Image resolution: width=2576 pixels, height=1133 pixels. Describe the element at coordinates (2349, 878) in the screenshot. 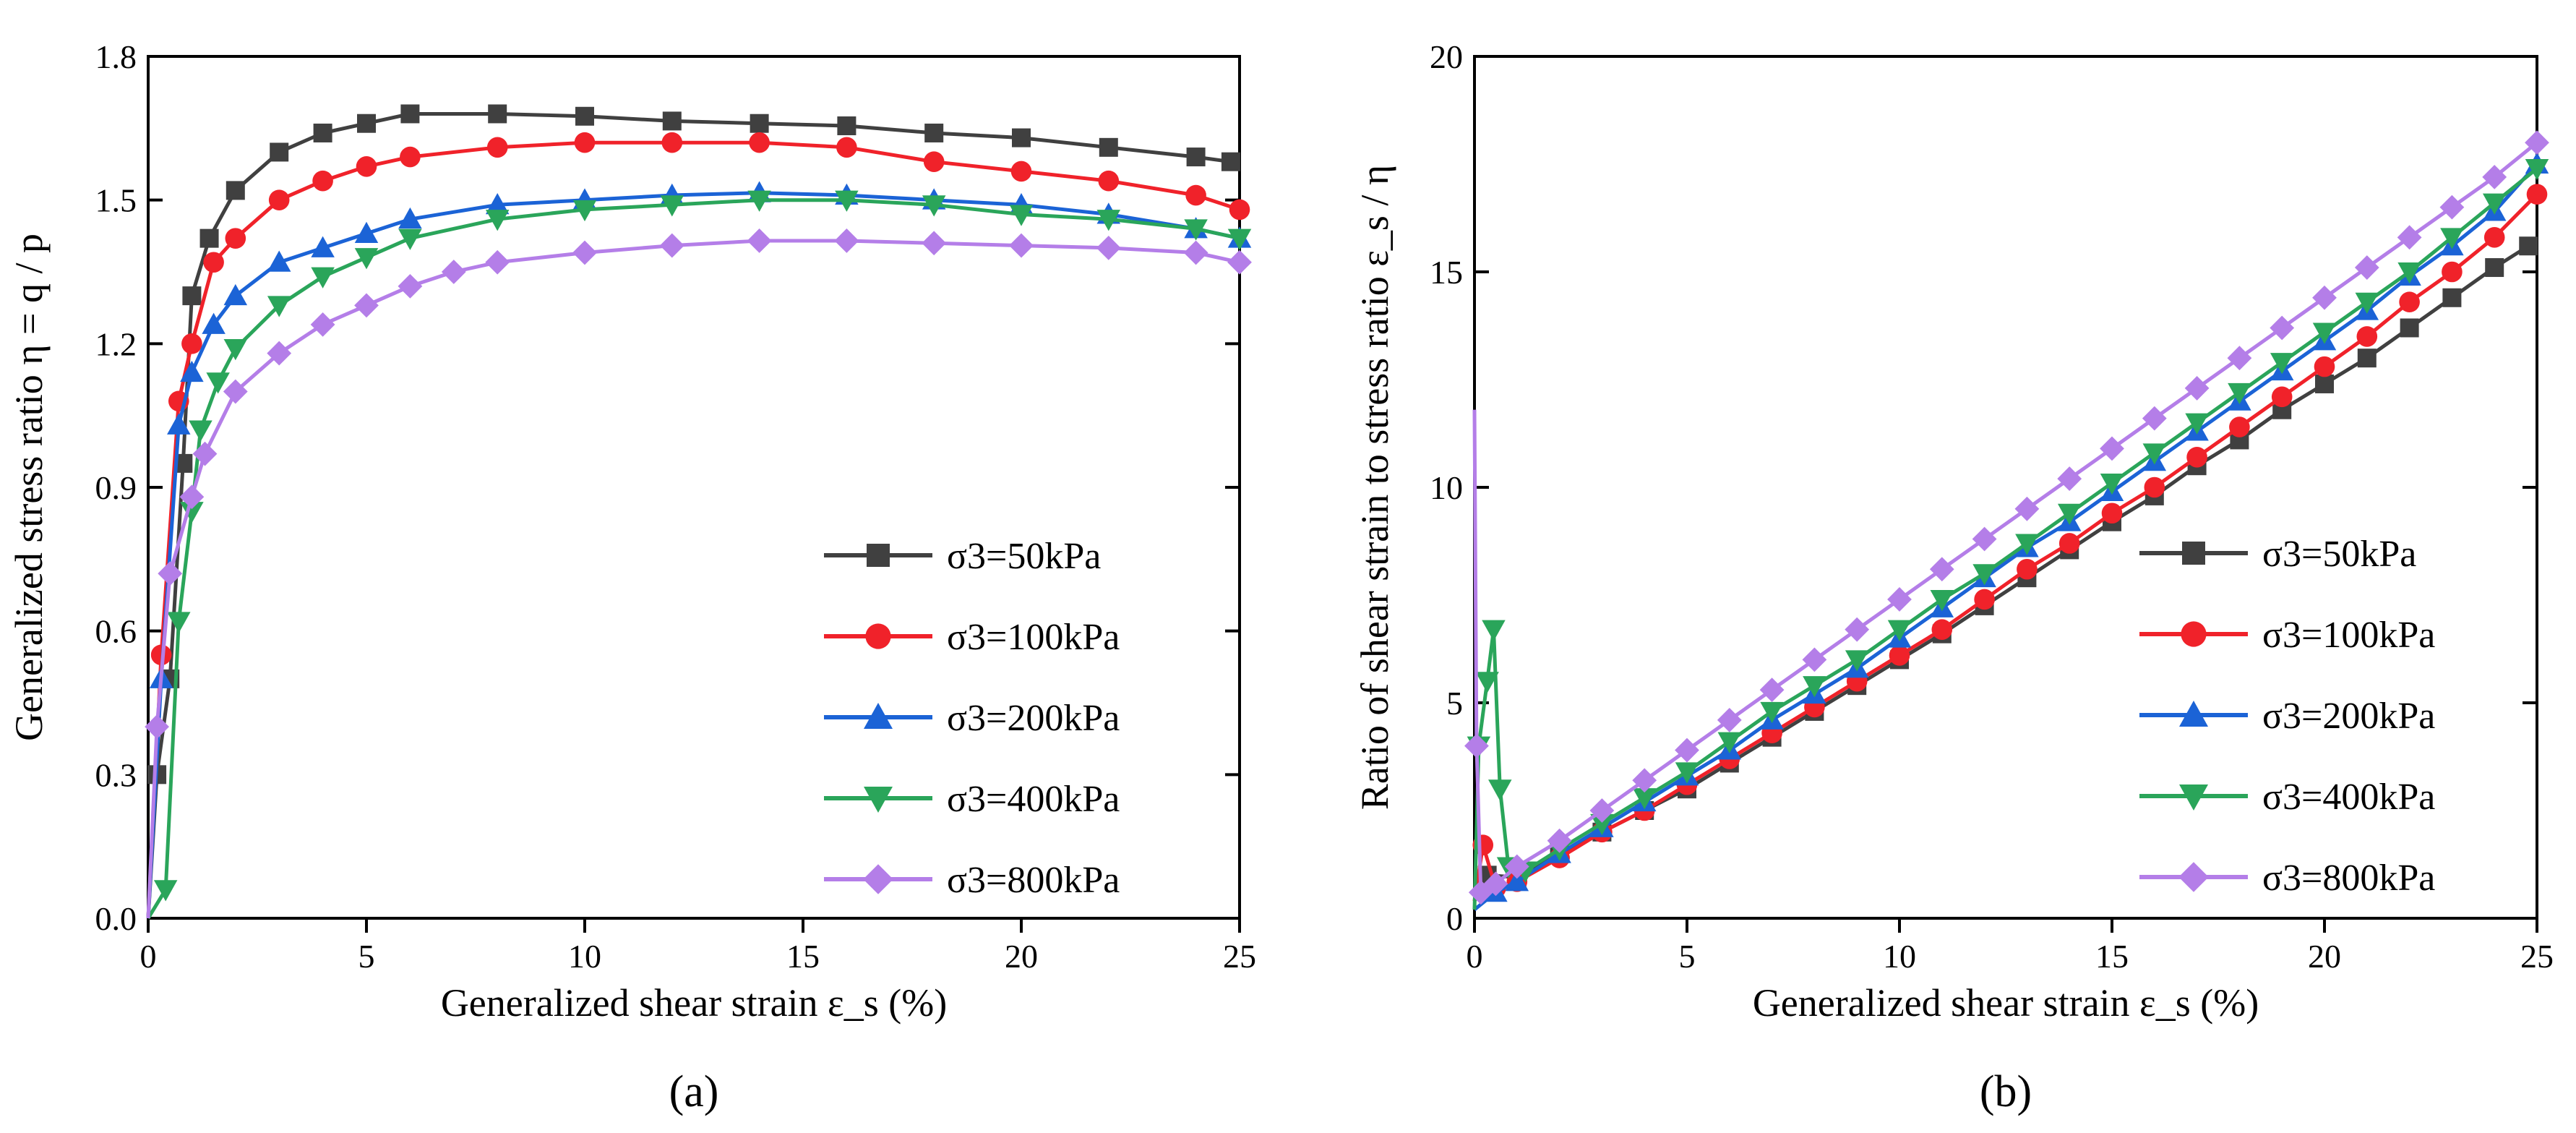

I see `legend-label: σ3=800kPa` at that location.